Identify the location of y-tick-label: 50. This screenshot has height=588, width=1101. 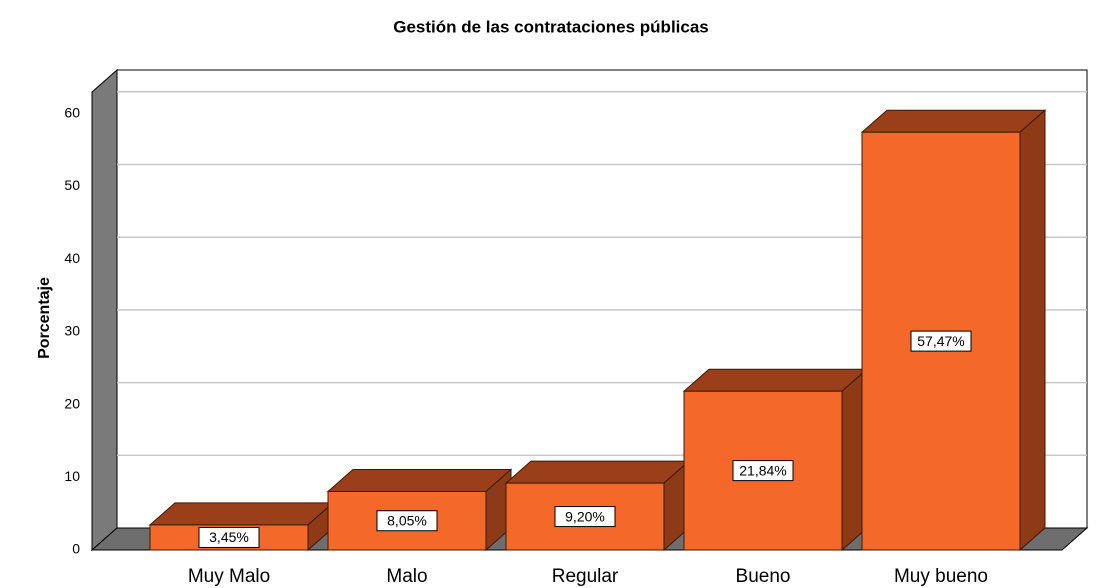
(72, 185).